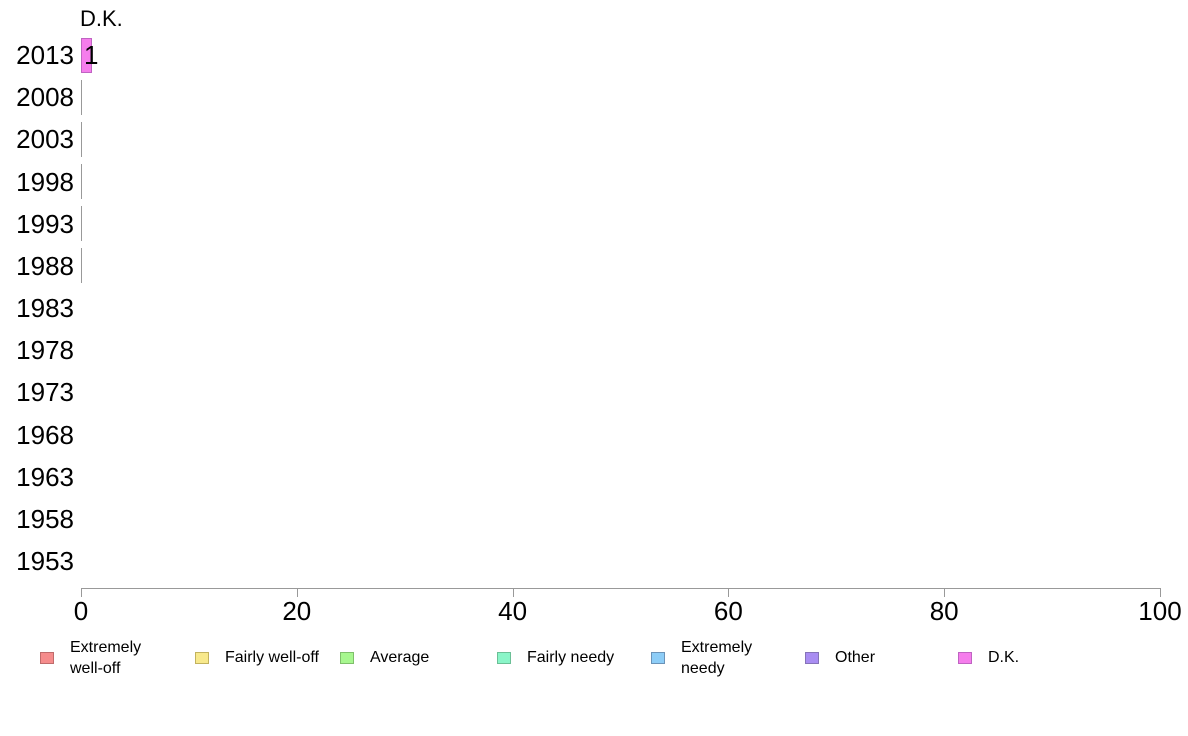 This screenshot has height=736, width=1188. What do you see at coordinates (45, 392) in the screenshot?
I see `y-axis-label: 1973` at bounding box center [45, 392].